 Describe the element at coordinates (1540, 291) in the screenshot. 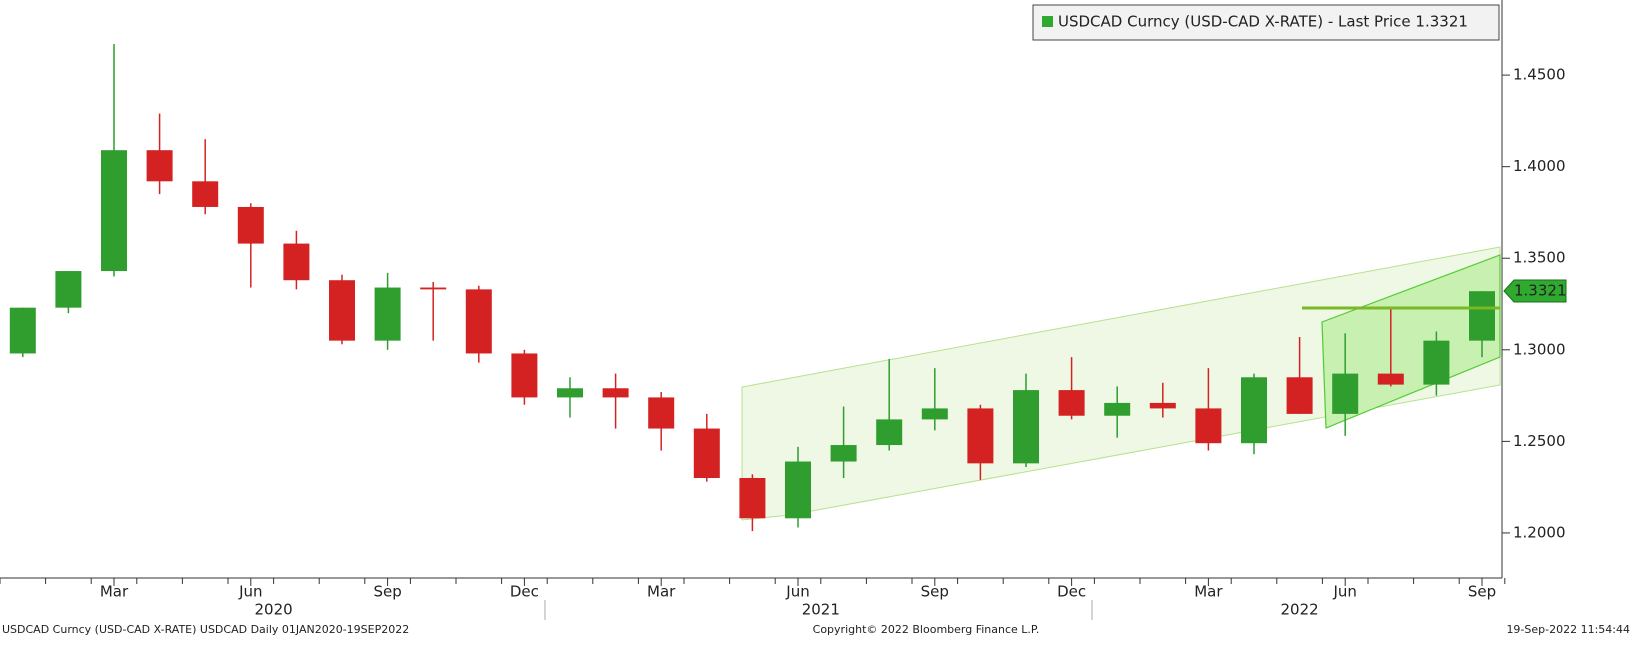

I see `last-price-label: 1.3321` at that location.